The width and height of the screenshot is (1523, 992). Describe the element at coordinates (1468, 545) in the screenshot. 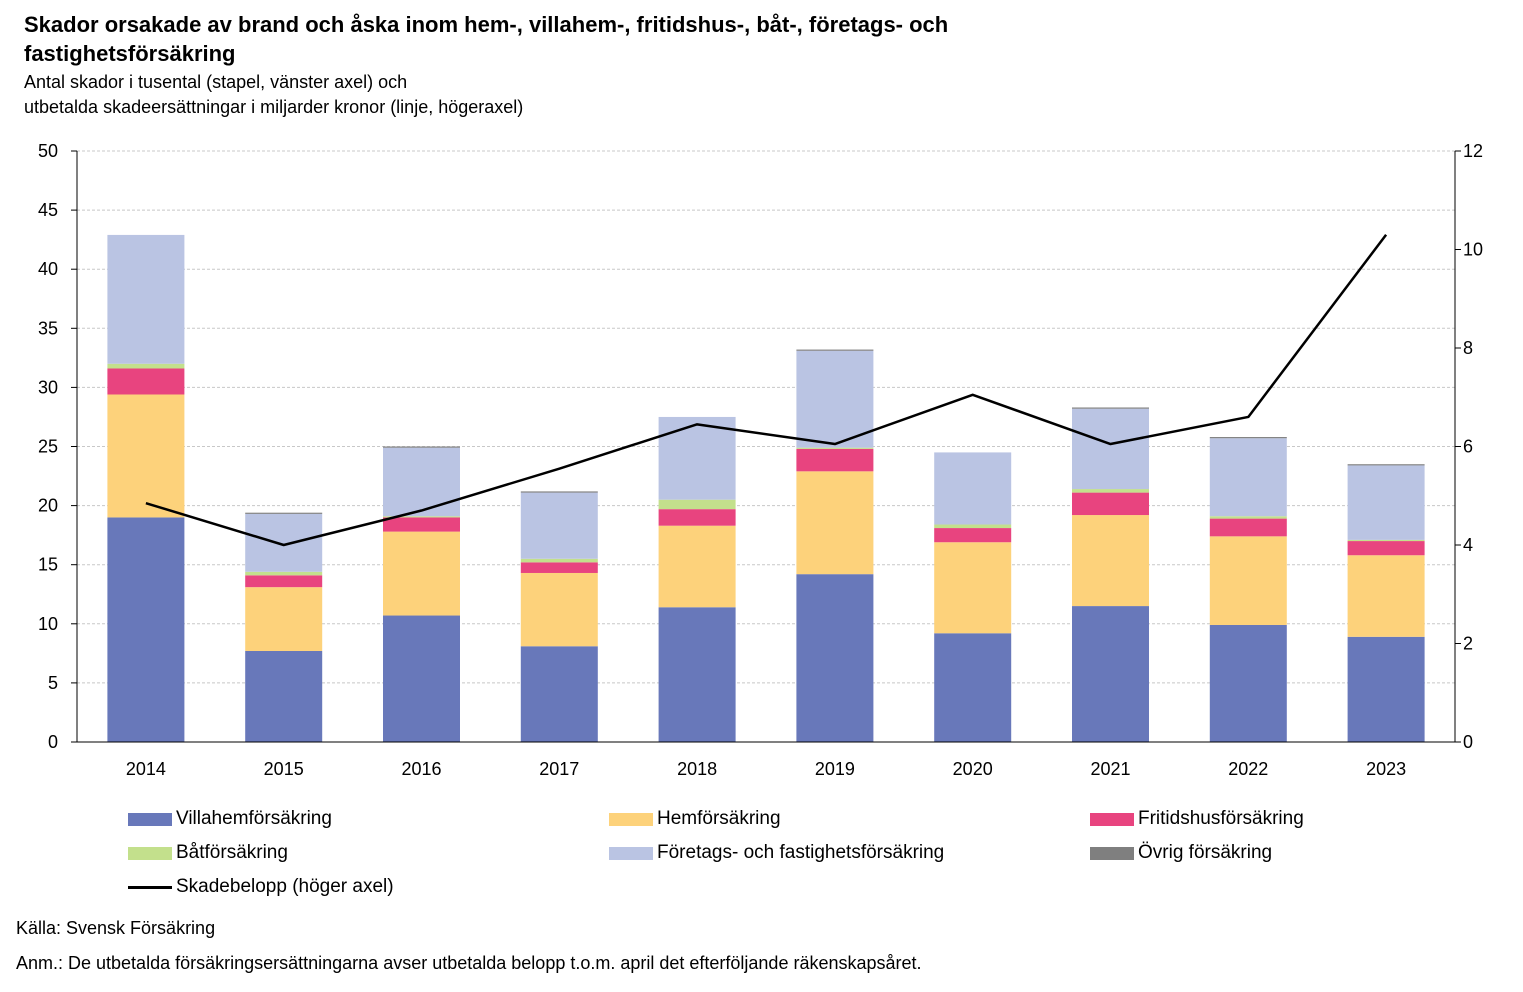

I see `y2-tick-label: 4` at that location.